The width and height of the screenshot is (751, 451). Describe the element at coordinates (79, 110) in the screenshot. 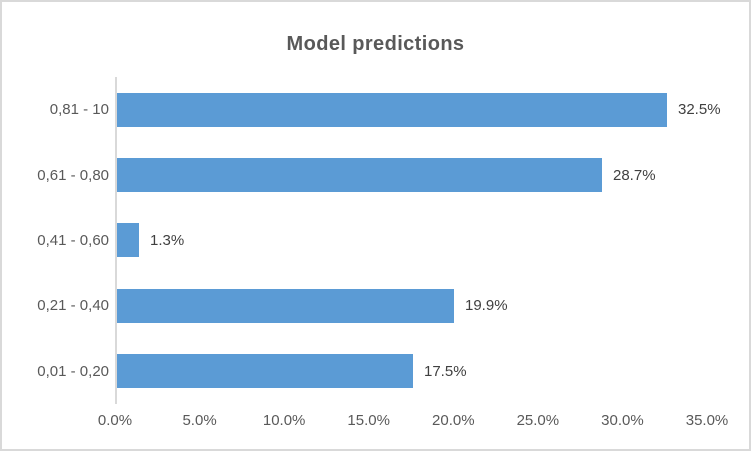

I see `category-label: 0,81 - 10` at that location.